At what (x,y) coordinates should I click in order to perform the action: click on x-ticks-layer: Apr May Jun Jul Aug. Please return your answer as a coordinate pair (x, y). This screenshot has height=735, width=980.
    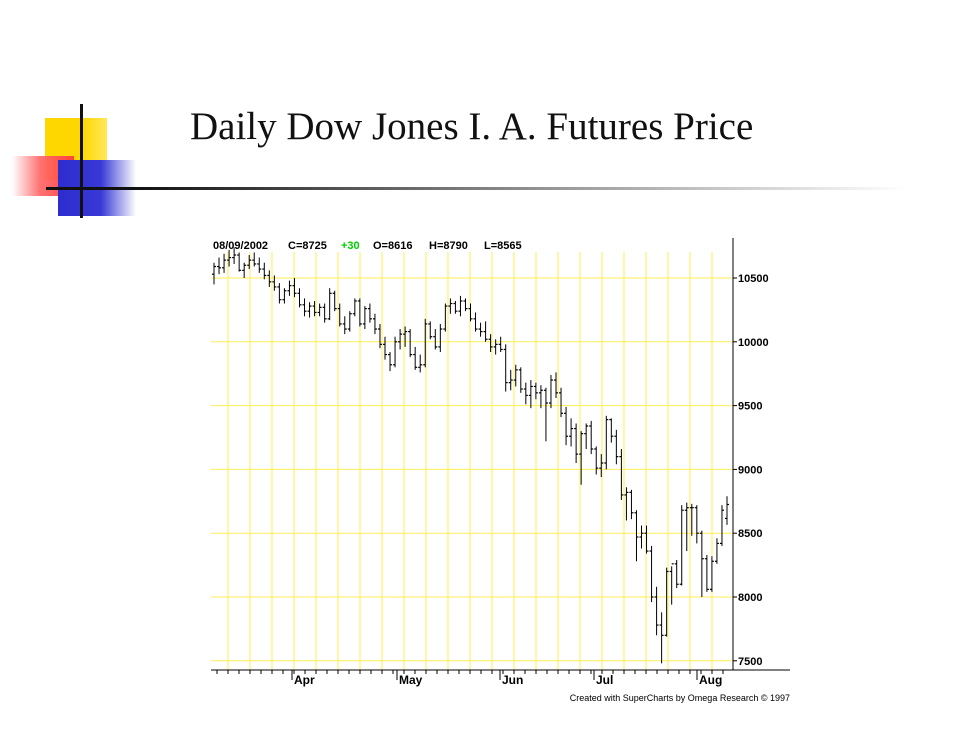
    Looking at the image, I should click on (470, 678).